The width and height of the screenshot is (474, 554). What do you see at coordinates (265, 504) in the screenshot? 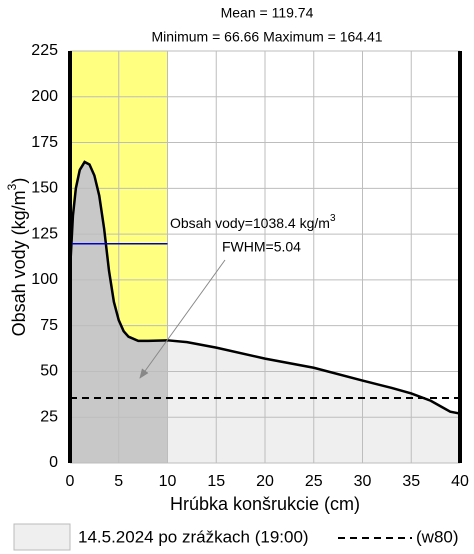
I see `x-axis-label: Hrúbka konšrukcie (cm)` at bounding box center [265, 504].